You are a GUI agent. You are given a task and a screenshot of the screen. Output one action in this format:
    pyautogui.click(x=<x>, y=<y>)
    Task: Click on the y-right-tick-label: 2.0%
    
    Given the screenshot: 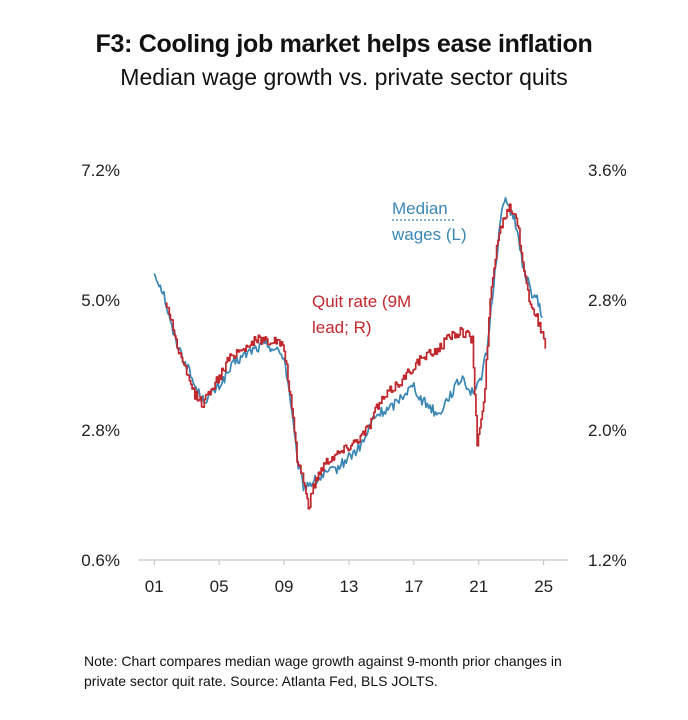 What is the action you would take?
    pyautogui.click(x=607, y=430)
    